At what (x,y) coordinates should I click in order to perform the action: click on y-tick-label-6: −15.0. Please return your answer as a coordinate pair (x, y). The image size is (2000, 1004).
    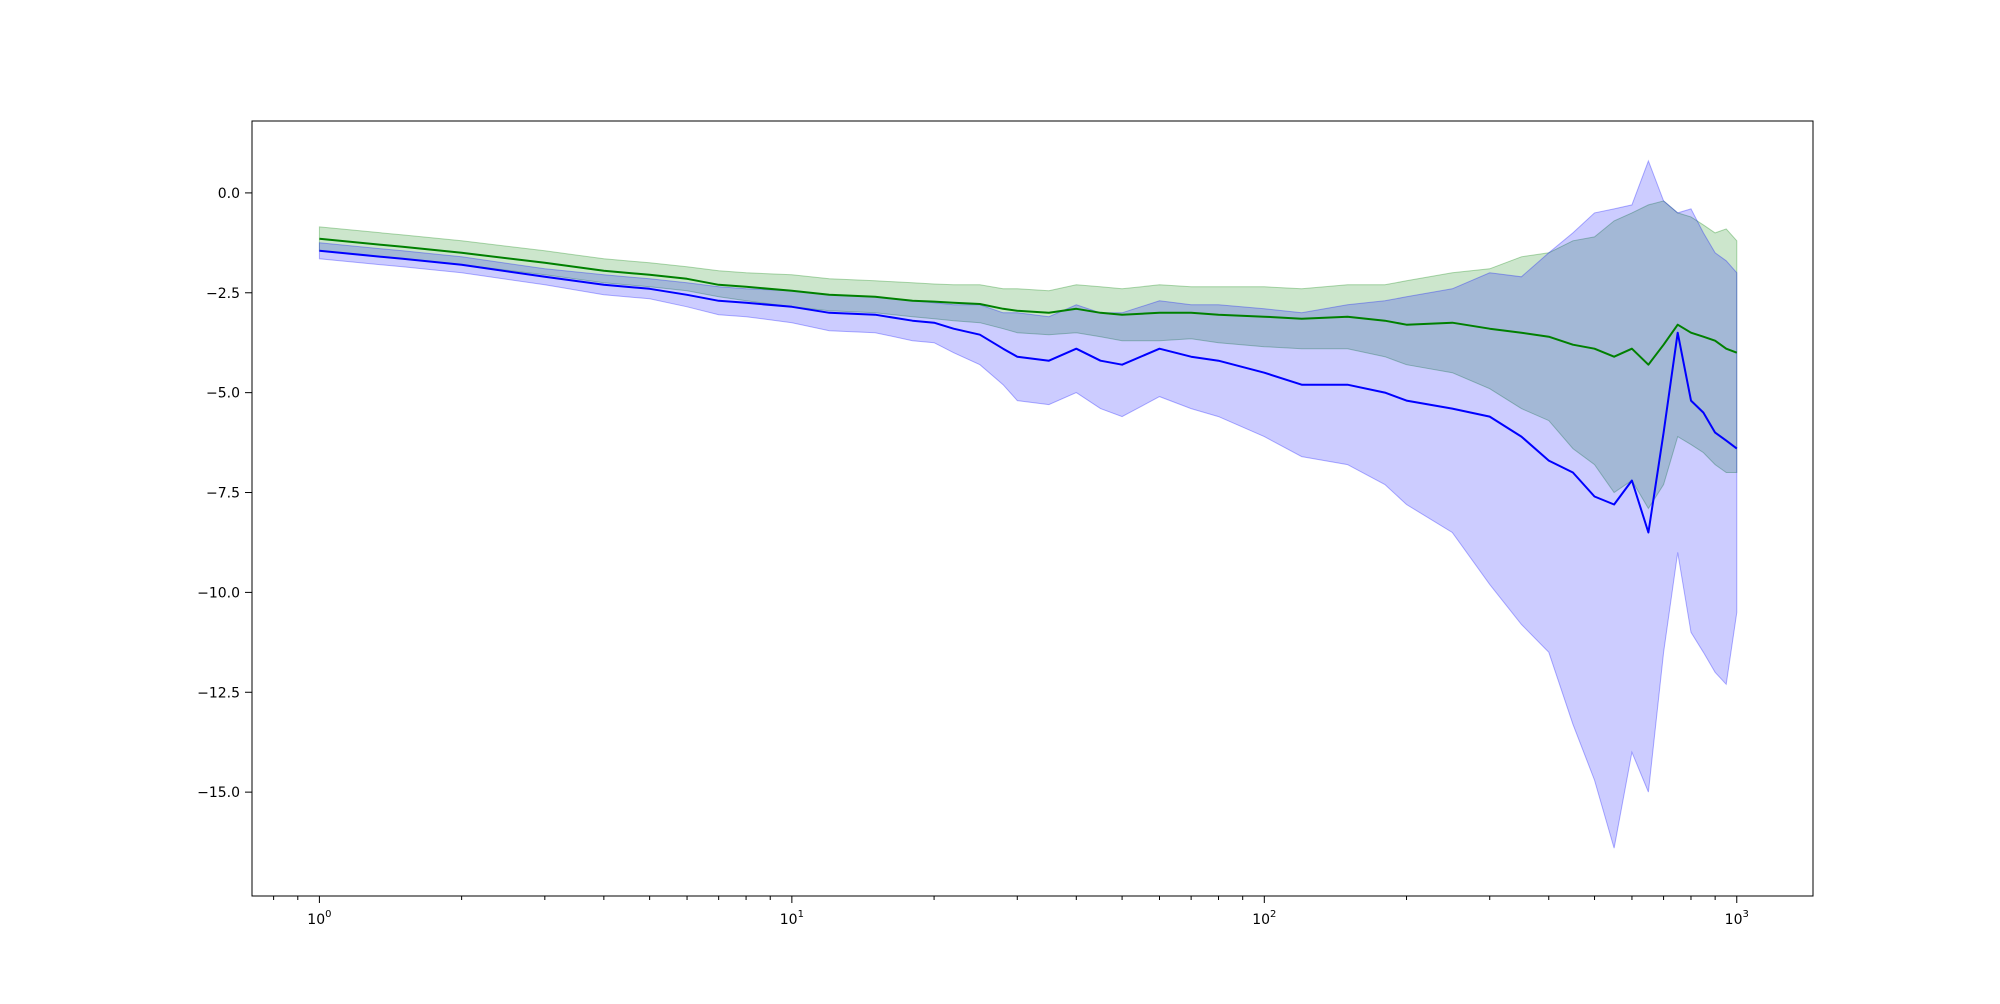
    Looking at the image, I should click on (218, 793).